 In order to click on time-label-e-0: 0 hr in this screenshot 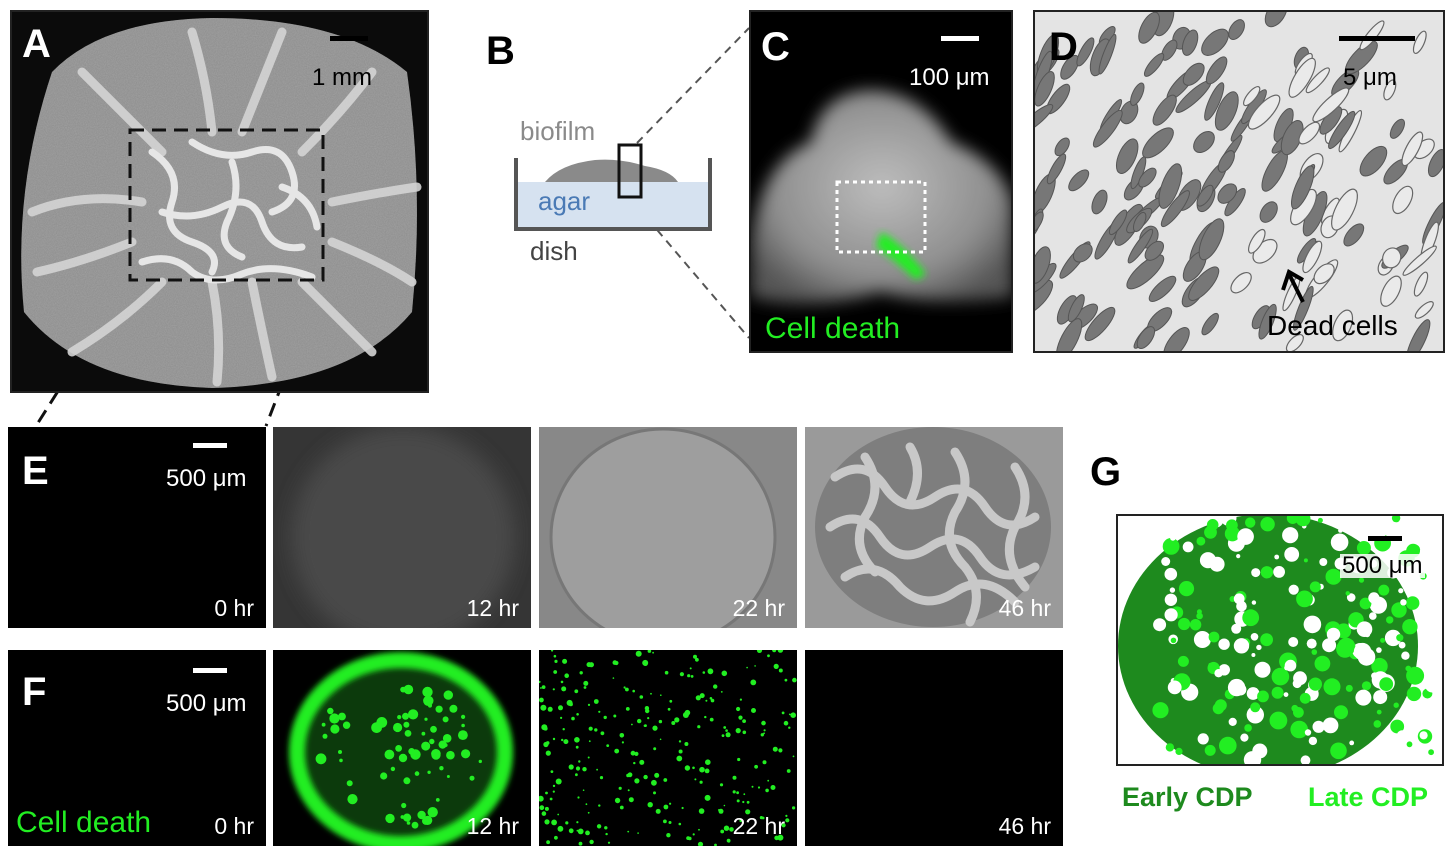, I will do `click(234, 608)`.